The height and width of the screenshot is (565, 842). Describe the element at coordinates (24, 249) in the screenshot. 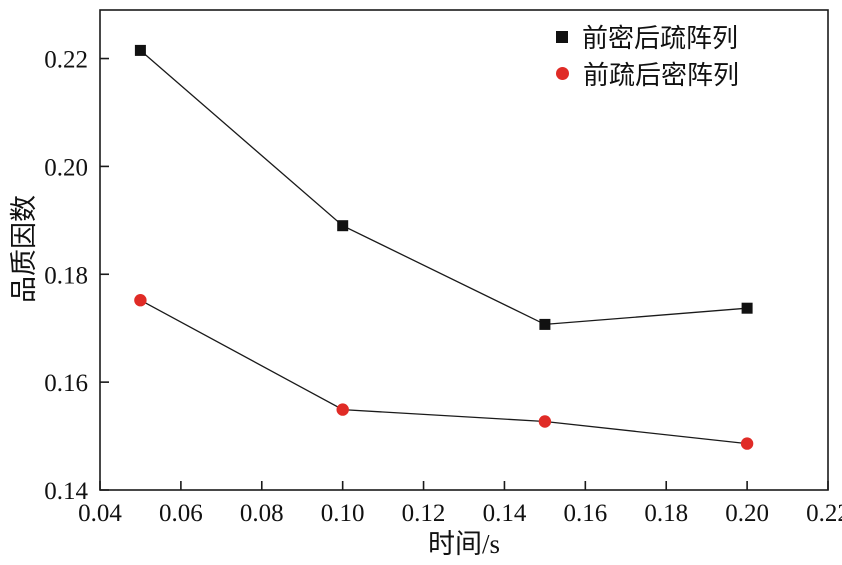

I see `y-axis-label: 品质因数` at that location.